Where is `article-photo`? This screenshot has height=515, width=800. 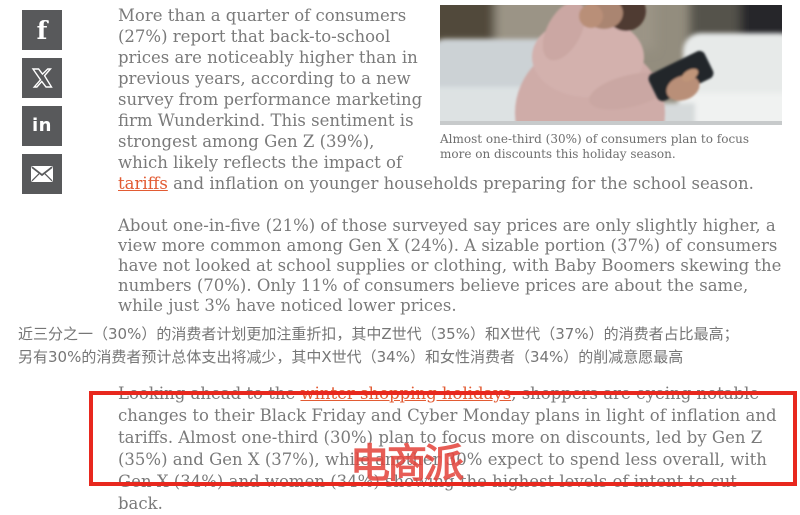
article-photo is located at coordinates (611, 65).